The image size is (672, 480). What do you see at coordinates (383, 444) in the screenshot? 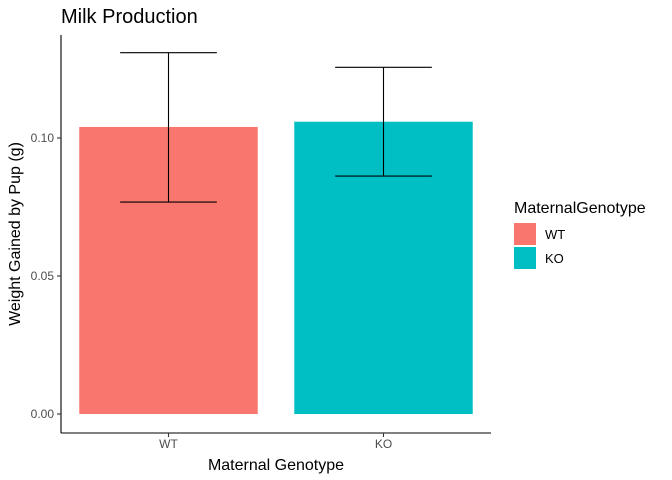
I see `x-tick-label: KO` at bounding box center [383, 444].